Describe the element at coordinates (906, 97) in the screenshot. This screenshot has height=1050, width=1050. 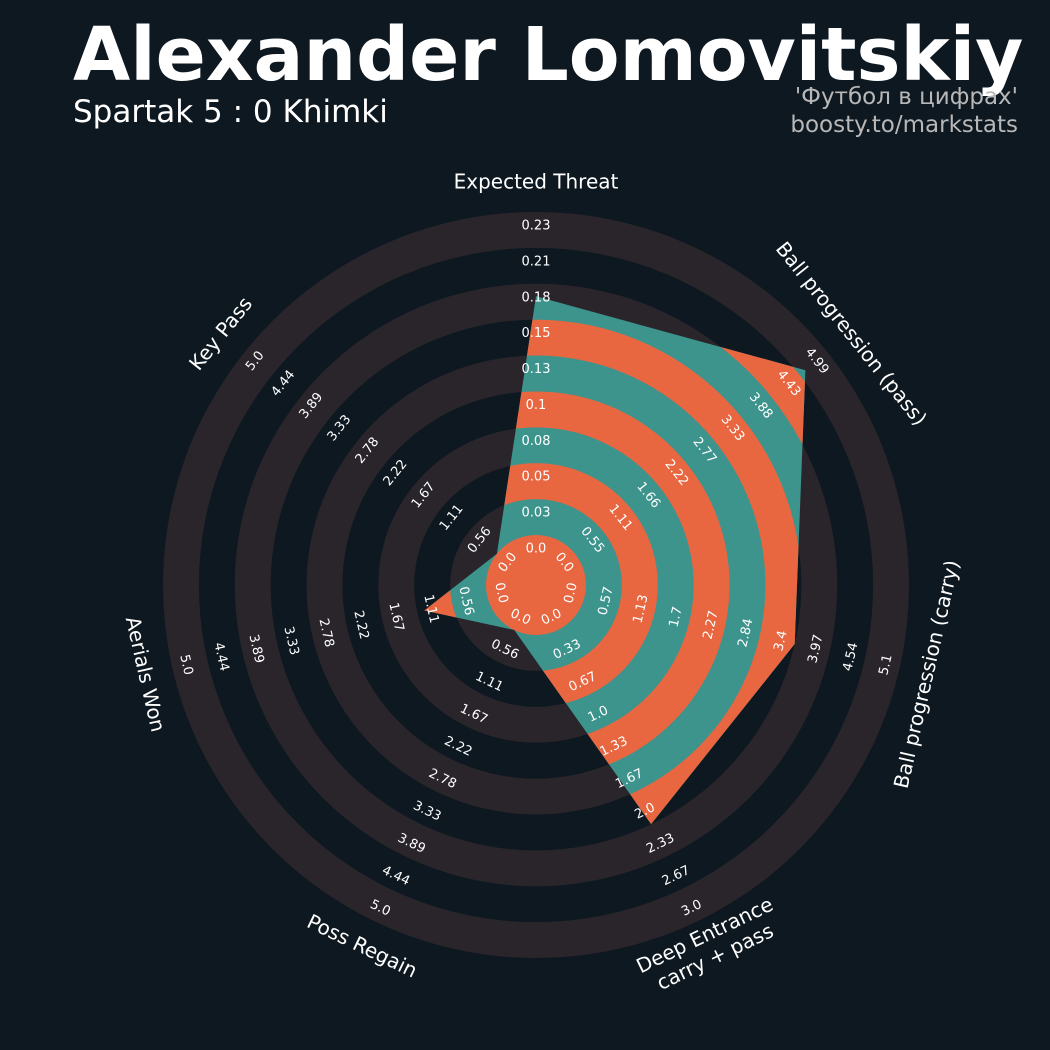
I see `credit-line-1: 'Футбол в цифрах'` at that location.